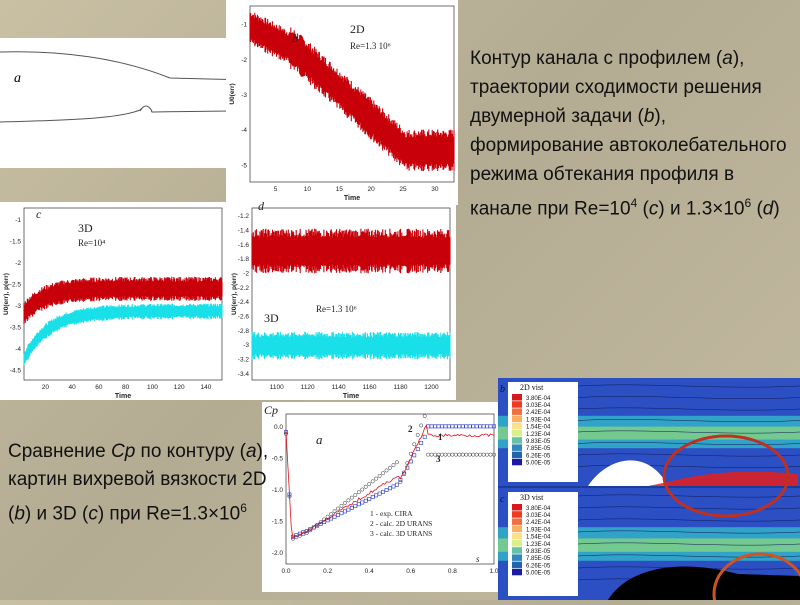 The image size is (800, 605). What do you see at coordinates (244, 95) in the screenshot?
I see `chart-b-ytick: -3` at bounding box center [244, 95].